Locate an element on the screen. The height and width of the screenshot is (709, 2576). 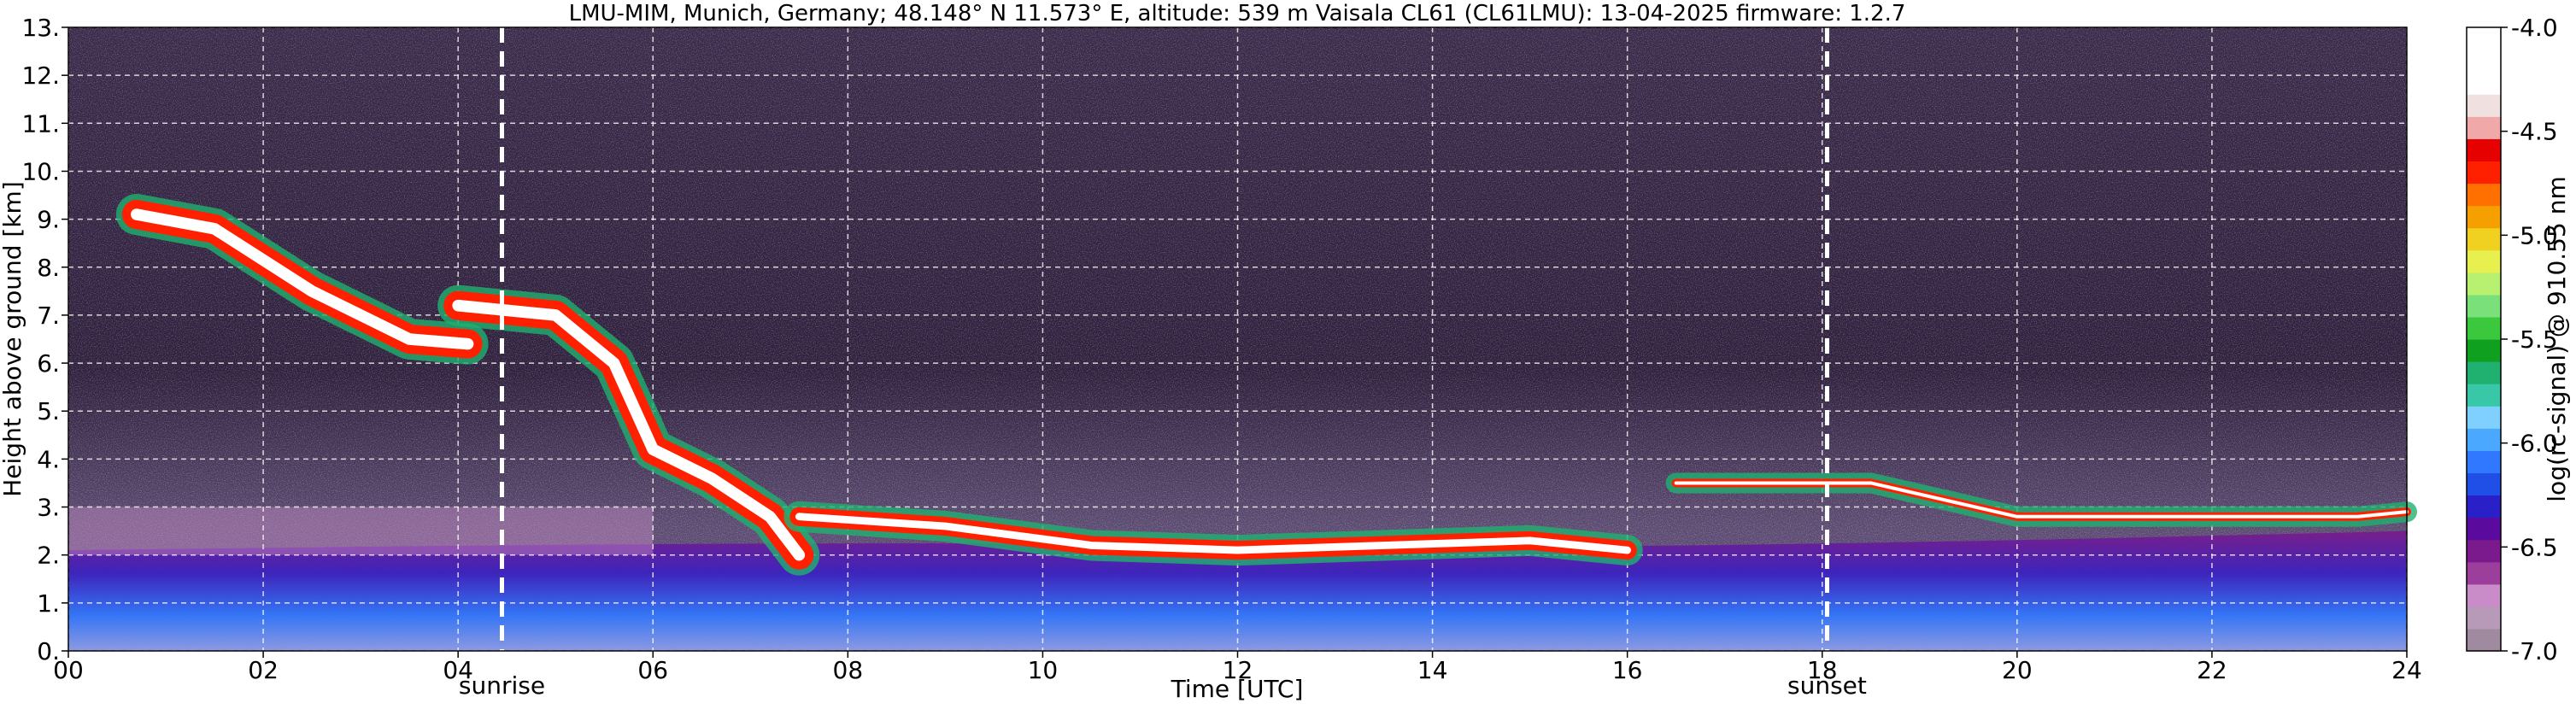
y-tick-label: 11. is located at coordinates (40, 123).